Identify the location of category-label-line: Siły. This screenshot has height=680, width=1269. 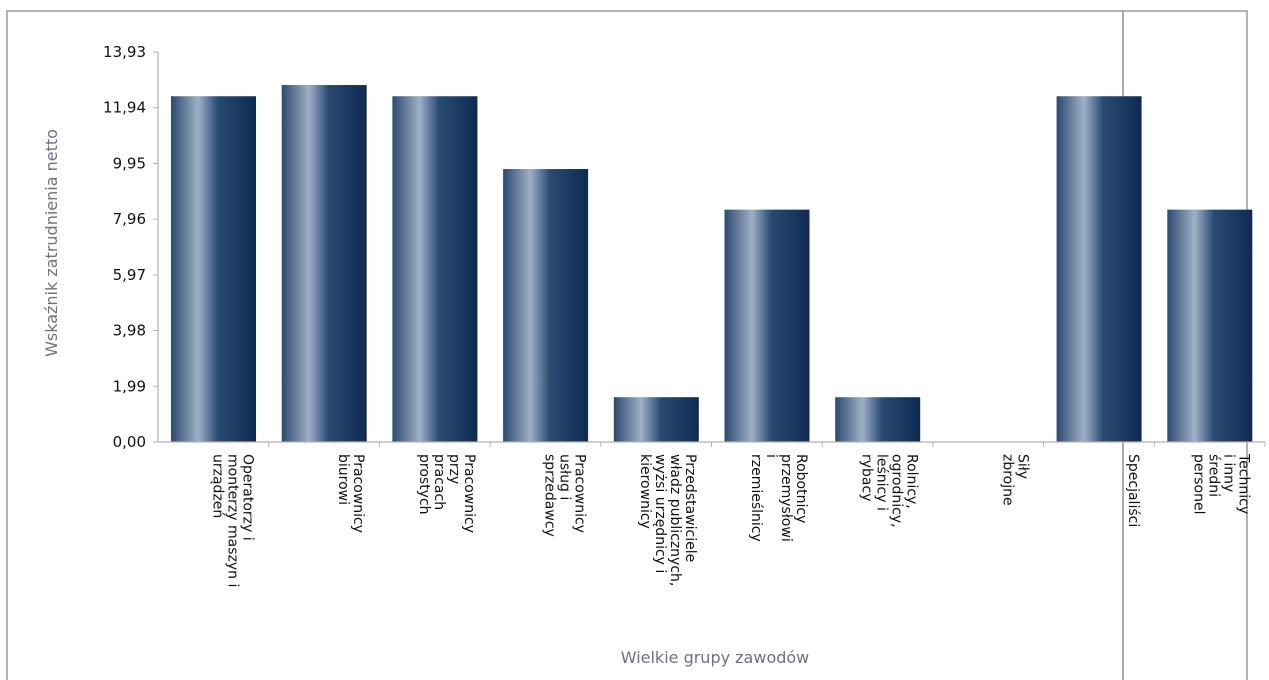
(1022, 466).